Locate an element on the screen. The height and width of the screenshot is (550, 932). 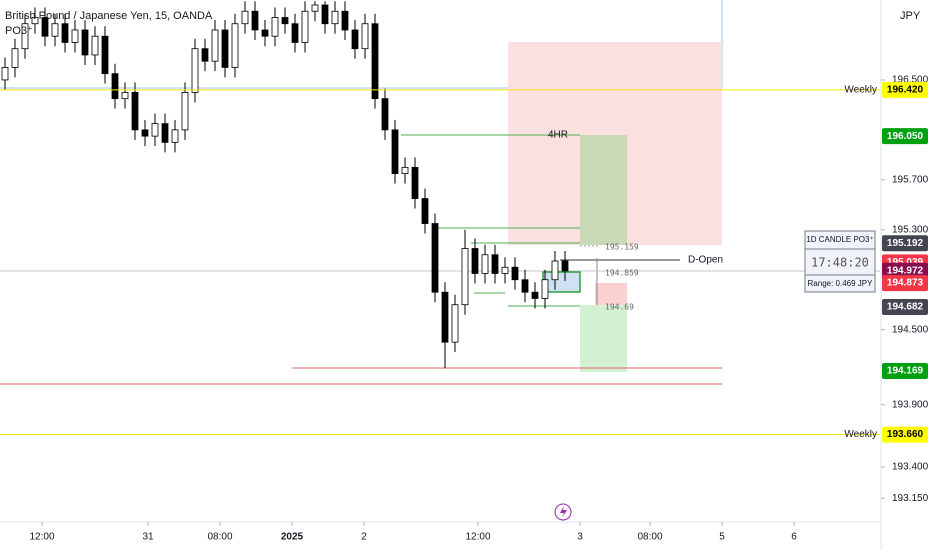
price-badge-label: 194.682 is located at coordinates (905, 307).